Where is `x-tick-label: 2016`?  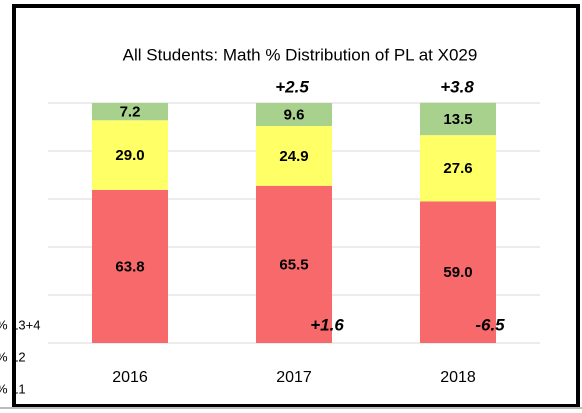 x-tick-label: 2016 is located at coordinates (130, 377).